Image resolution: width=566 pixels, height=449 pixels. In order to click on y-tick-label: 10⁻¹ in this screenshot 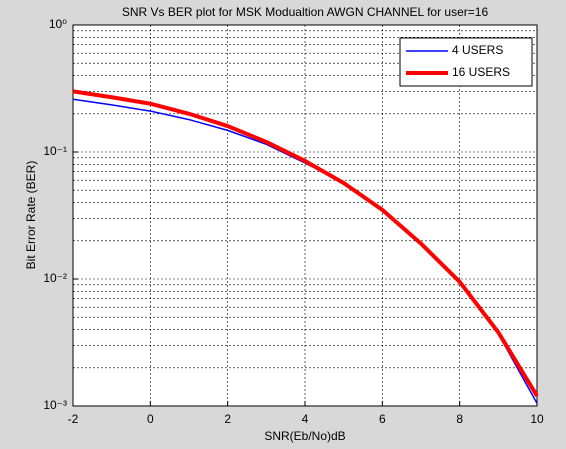, I will do `click(55, 151)`.